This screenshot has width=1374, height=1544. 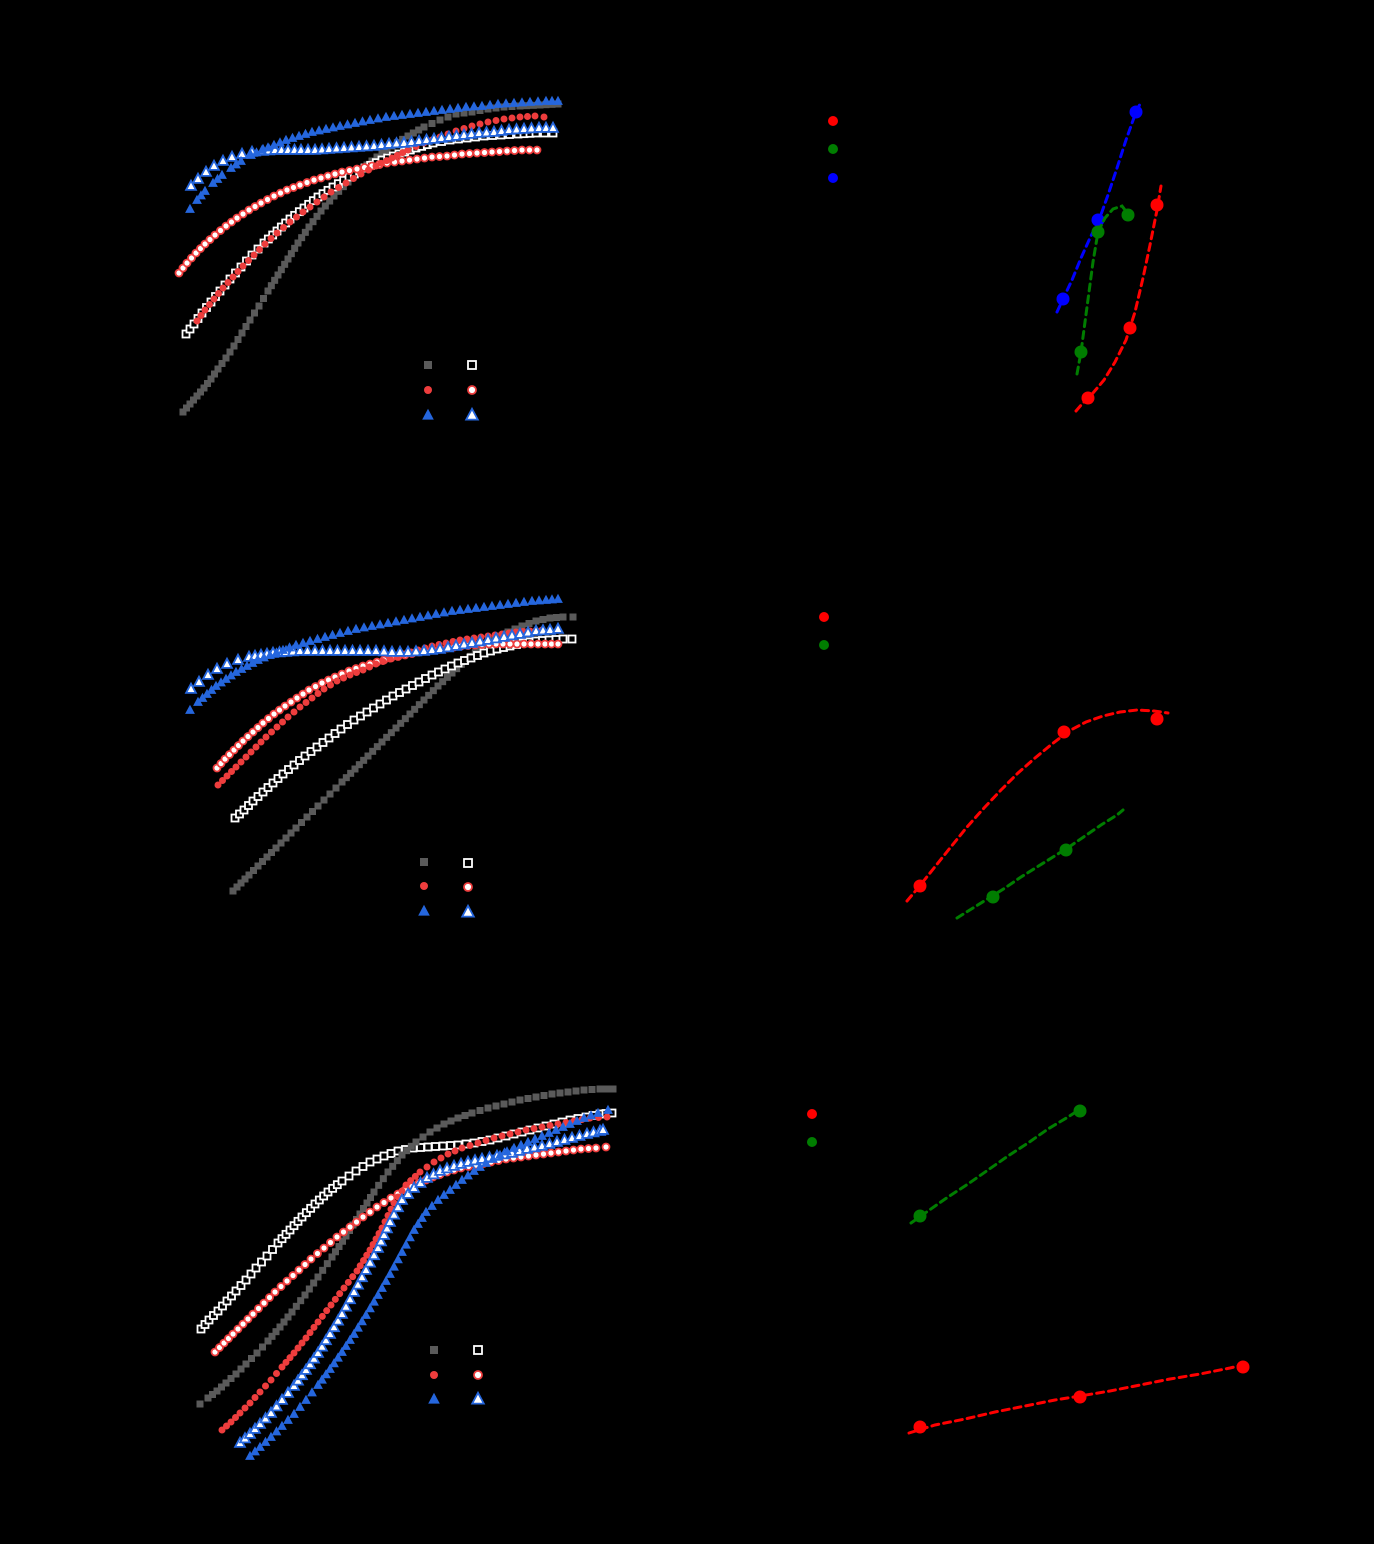 I want to click on top-right-trends-legend-green-circle, so click(x=833, y=149).